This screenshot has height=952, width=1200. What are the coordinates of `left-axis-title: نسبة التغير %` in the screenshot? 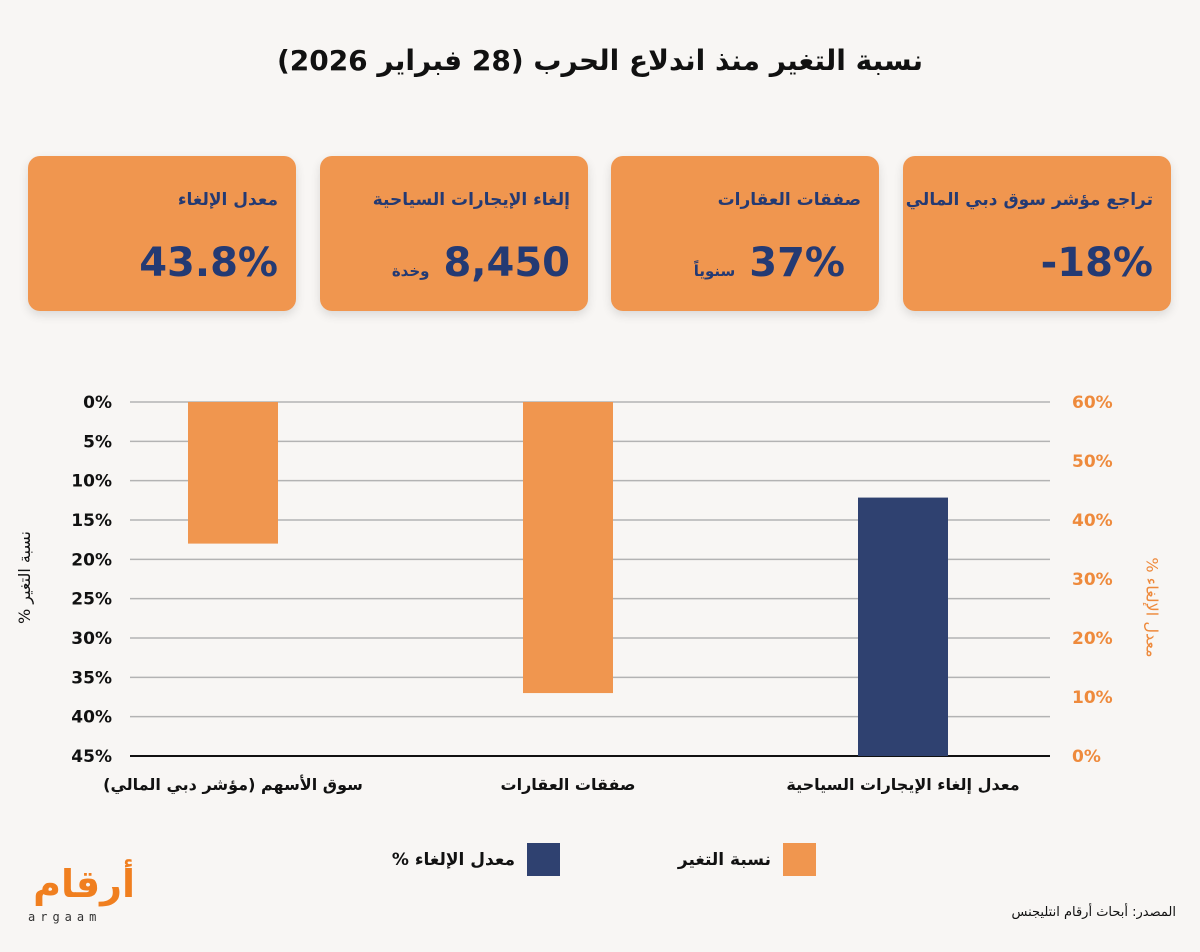 It's located at (25, 577).